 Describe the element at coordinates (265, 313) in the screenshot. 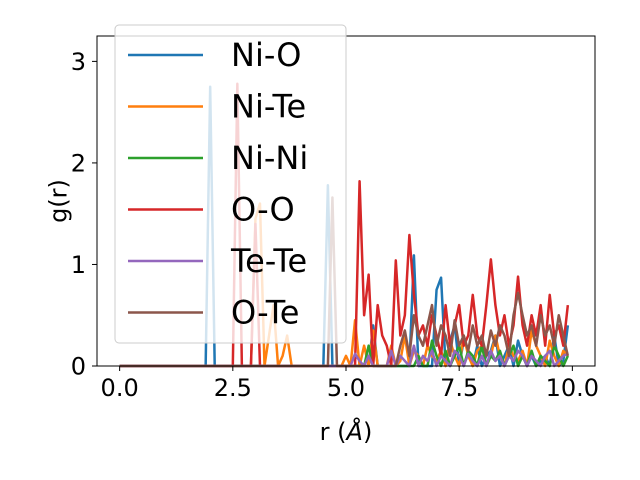

I see `legend-label: O-Te` at that location.